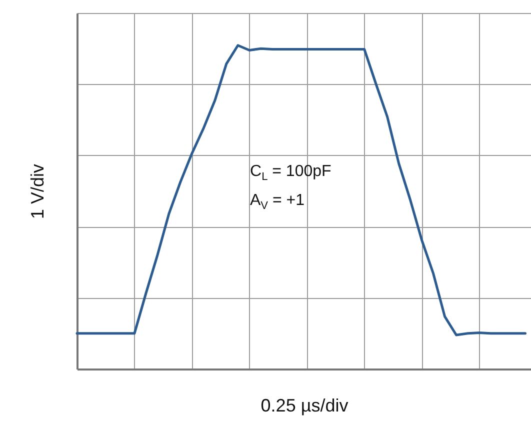 The width and height of the screenshot is (531, 426). Describe the element at coordinates (38, 192) in the screenshot. I see `y-axis-title: 1 V/div` at that location.